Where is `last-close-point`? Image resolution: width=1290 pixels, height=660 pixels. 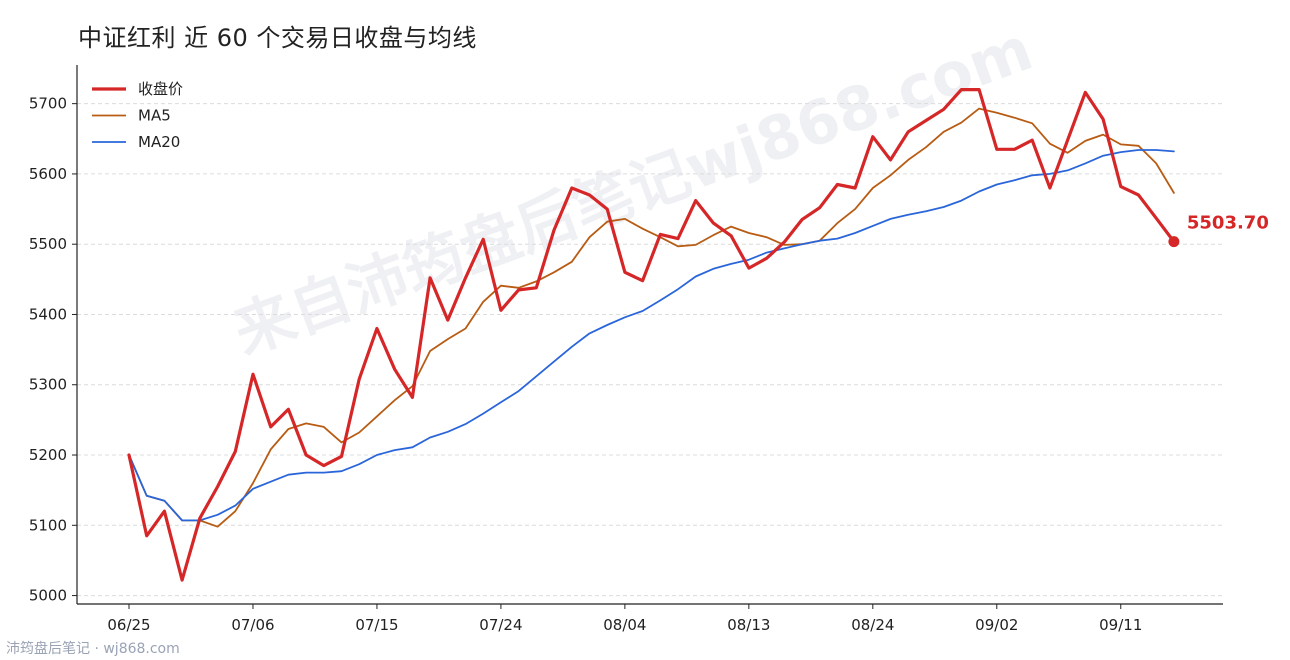
last-close-point is located at coordinates (1174, 242).